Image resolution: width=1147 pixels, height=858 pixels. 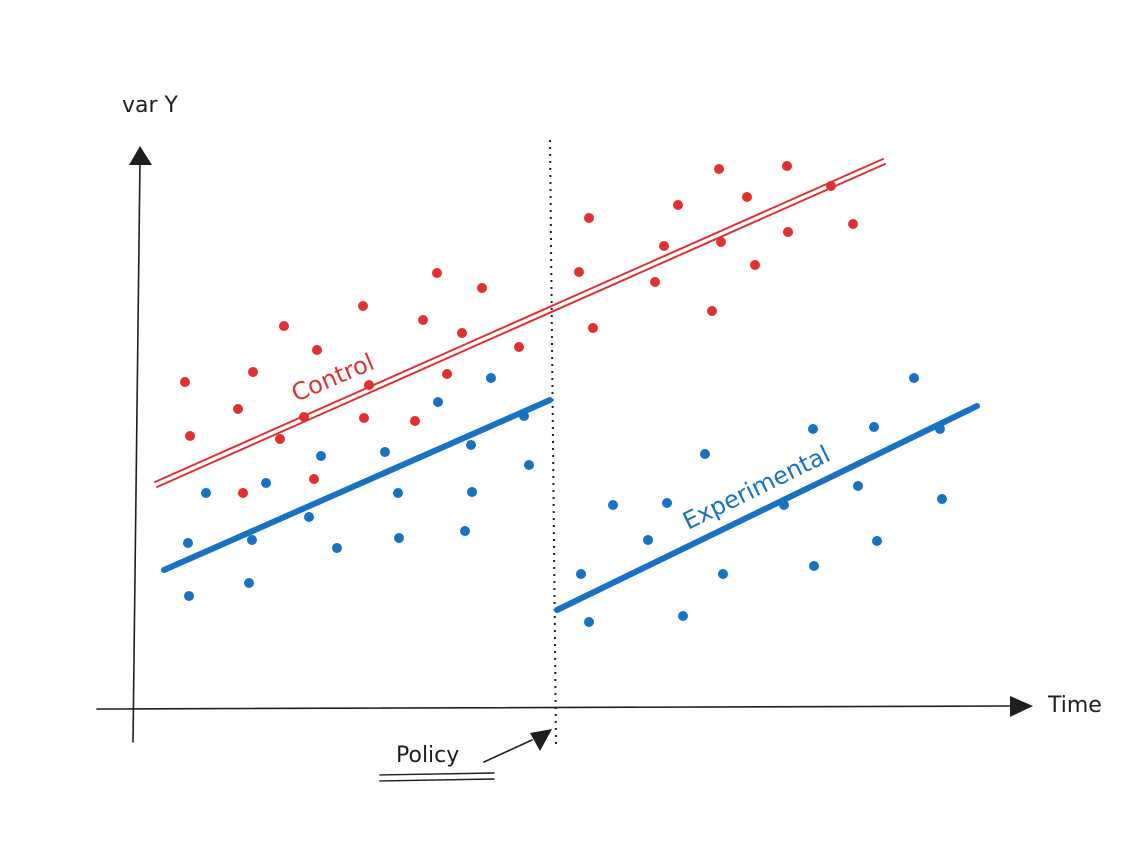 What do you see at coordinates (508, 751) in the screenshot?
I see `policy-pointer-arrow` at bounding box center [508, 751].